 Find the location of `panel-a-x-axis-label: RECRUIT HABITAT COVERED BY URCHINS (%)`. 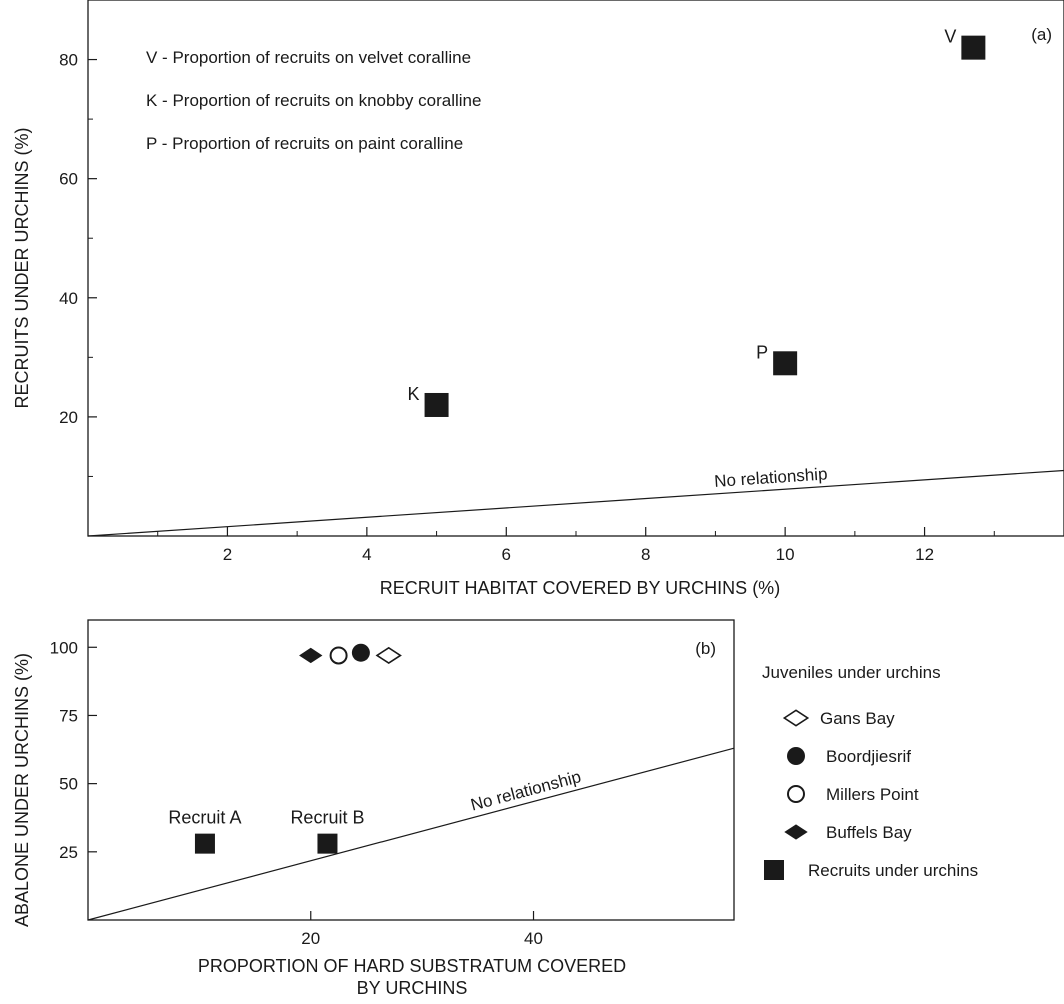

panel-a-x-axis-label: RECRUIT HABITAT COVERED BY URCHINS (%) is located at coordinates (580, 588).